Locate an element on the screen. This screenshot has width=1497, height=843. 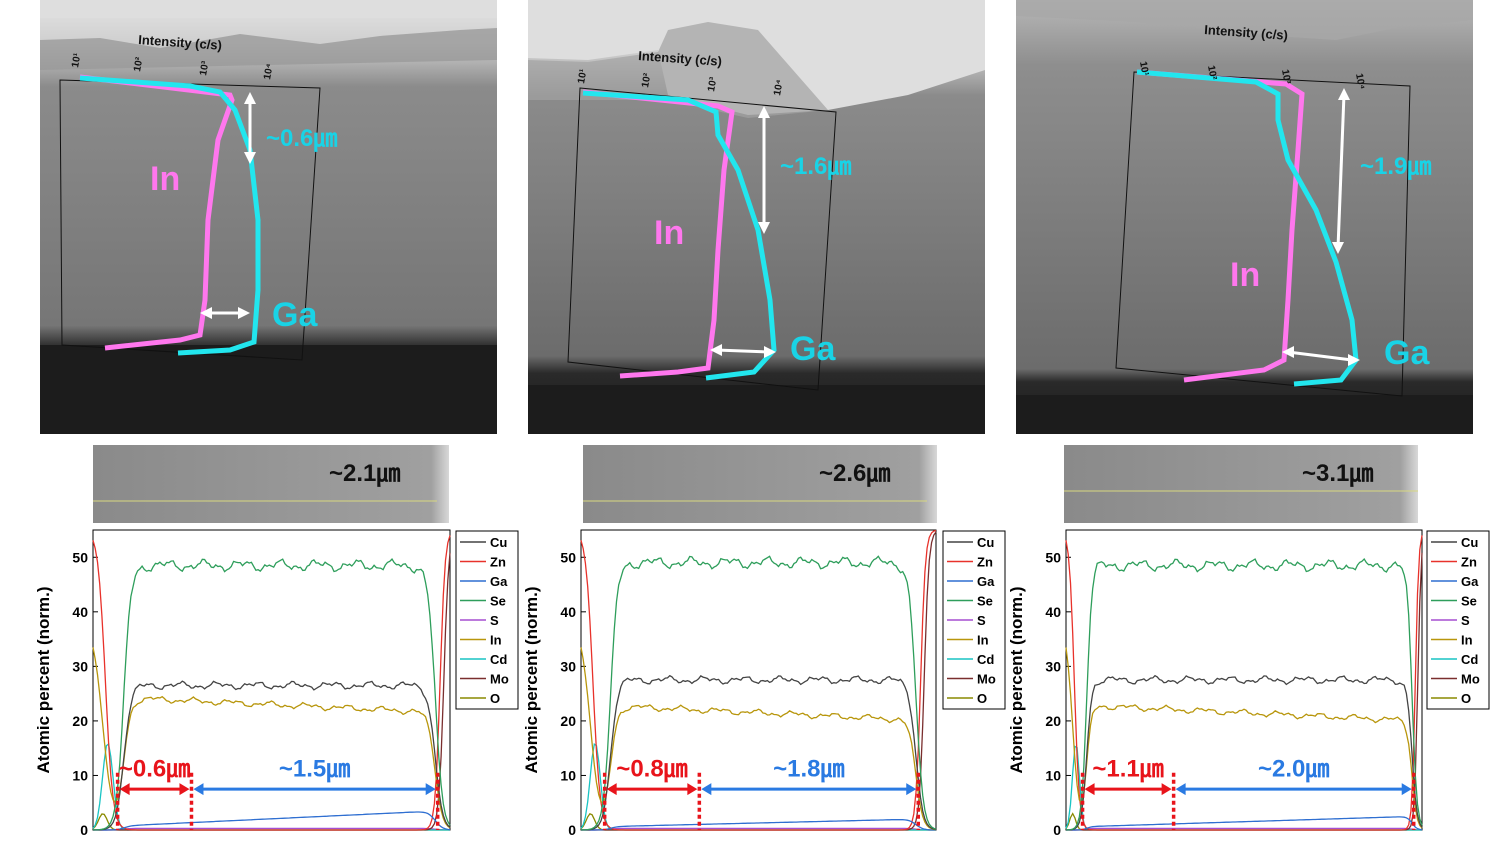
y-tick-label: 10 is located at coordinates (1053, 775).